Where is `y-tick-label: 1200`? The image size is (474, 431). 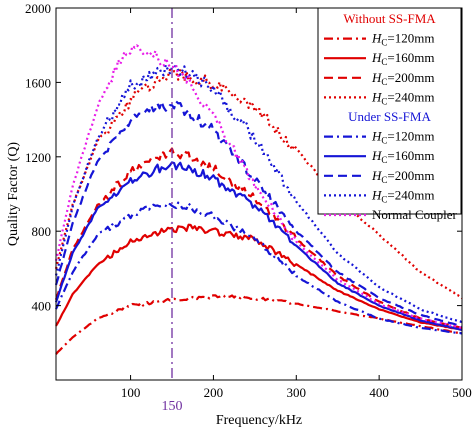 y-tick-label: 1200 is located at coordinates (38, 157).